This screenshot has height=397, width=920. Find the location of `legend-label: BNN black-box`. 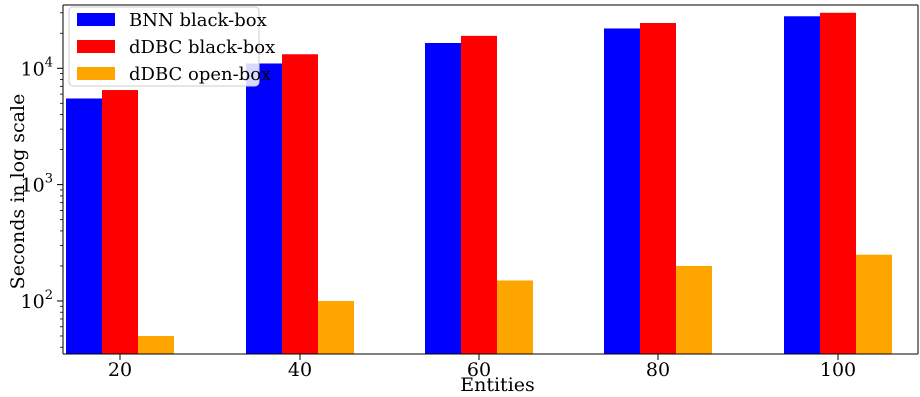

legend-label: BNN black-box is located at coordinates (198, 20).